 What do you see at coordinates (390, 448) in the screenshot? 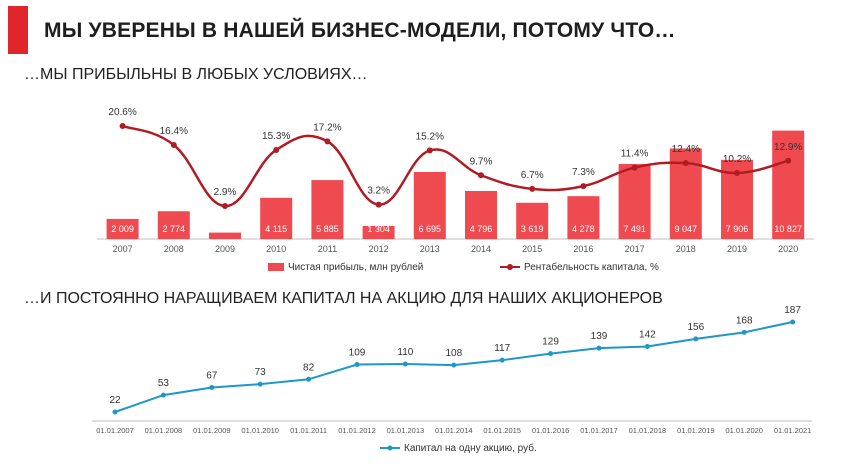
I see `legend-capital-marker` at bounding box center [390, 448].